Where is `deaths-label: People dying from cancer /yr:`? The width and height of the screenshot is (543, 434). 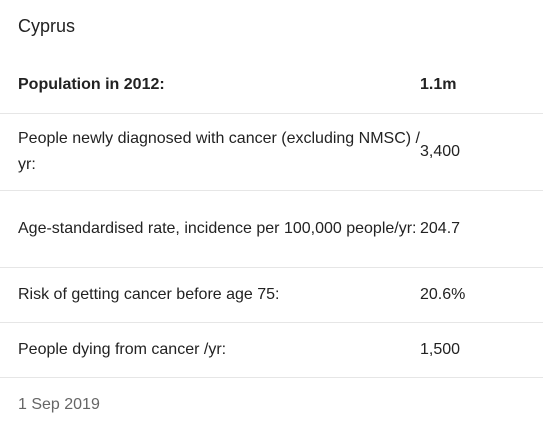
deaths-label: People dying from cancer /yr: is located at coordinates (122, 349).